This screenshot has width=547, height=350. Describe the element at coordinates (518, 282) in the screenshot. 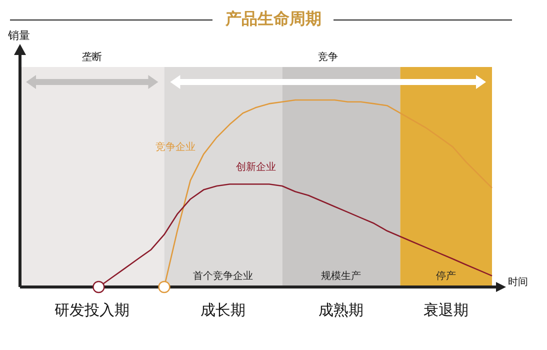

I see `x-axis-title: 时间` at that location.